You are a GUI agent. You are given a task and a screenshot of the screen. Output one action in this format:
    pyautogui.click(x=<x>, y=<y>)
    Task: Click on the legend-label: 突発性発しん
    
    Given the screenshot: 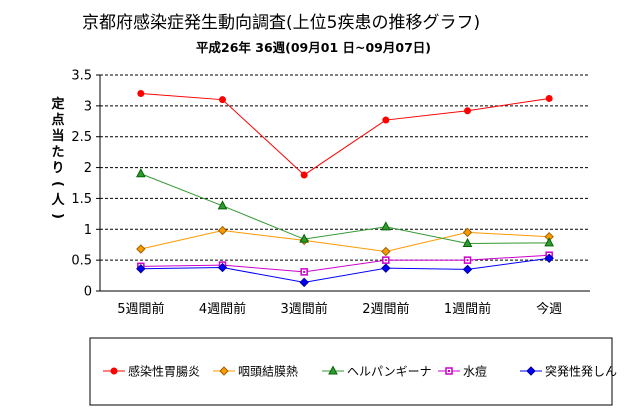 What is the action you would take?
    pyautogui.click(x=581, y=371)
    